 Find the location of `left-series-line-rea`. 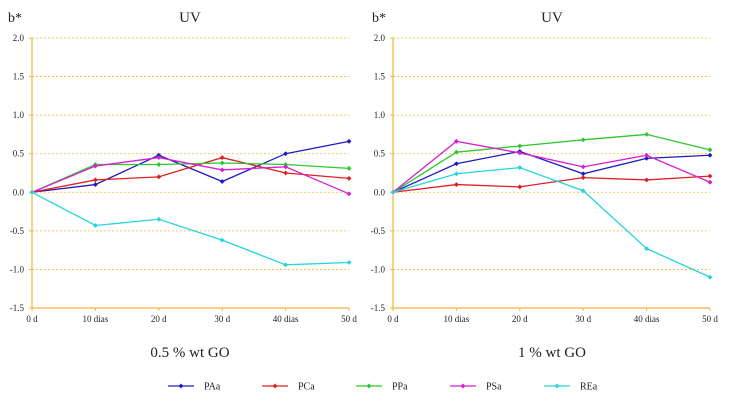

left-series-line-rea is located at coordinates (190, 228).